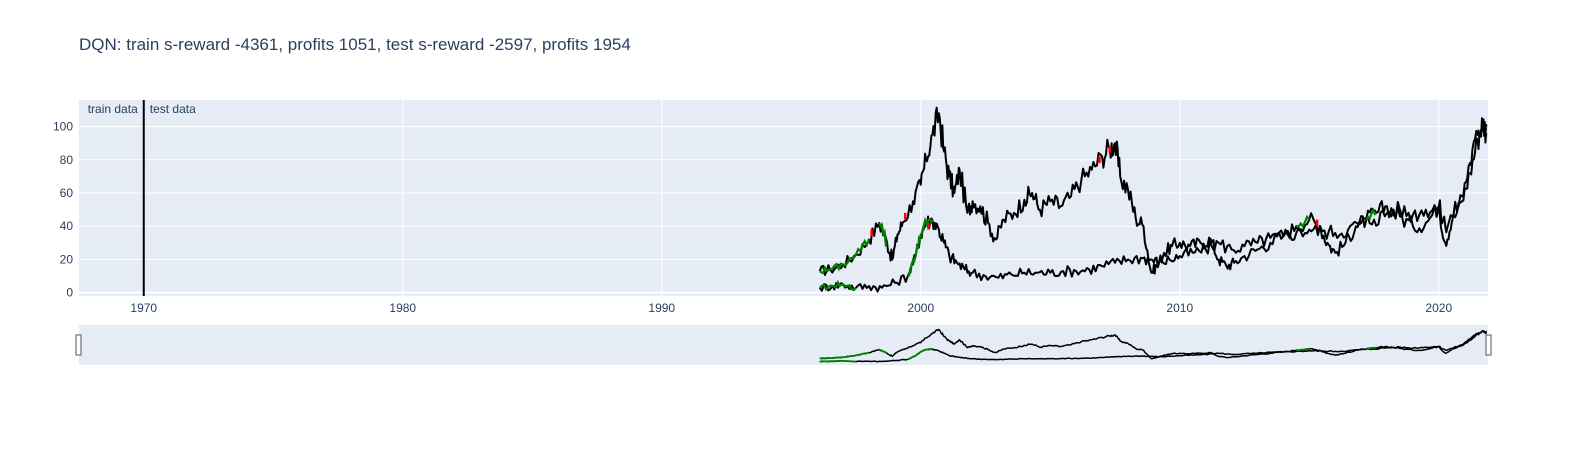 This screenshot has width=1586, height=450. What do you see at coordinates (1179, 308) in the screenshot?
I see `x-tick-label: 2010` at bounding box center [1179, 308].